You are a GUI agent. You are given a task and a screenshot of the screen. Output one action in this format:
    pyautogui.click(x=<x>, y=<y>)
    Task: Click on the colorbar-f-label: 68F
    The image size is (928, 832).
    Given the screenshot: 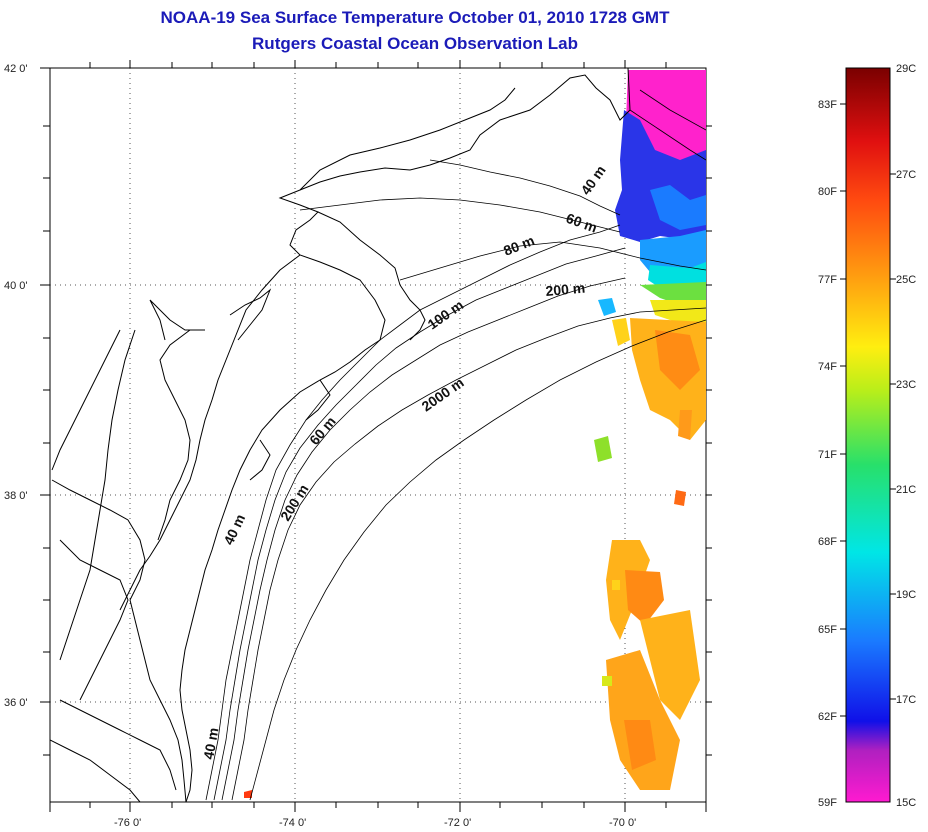 What is the action you would take?
    pyautogui.click(x=827, y=542)
    